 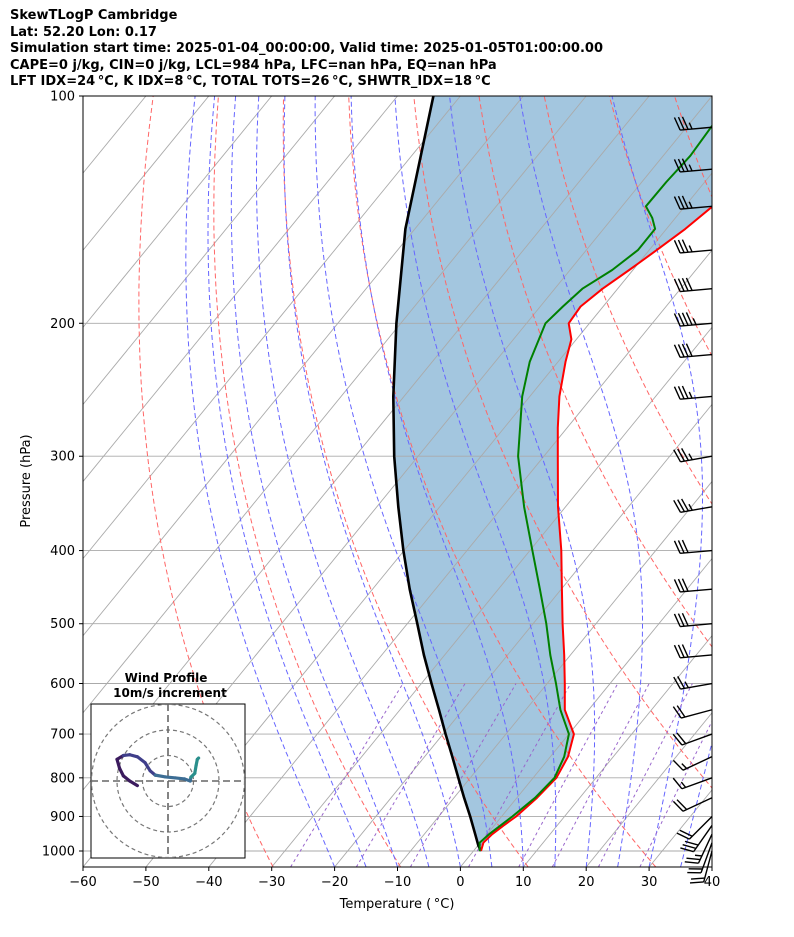 What do you see at coordinates (145, 882) in the screenshot?
I see `x-tick-label: −50` at bounding box center [145, 882].